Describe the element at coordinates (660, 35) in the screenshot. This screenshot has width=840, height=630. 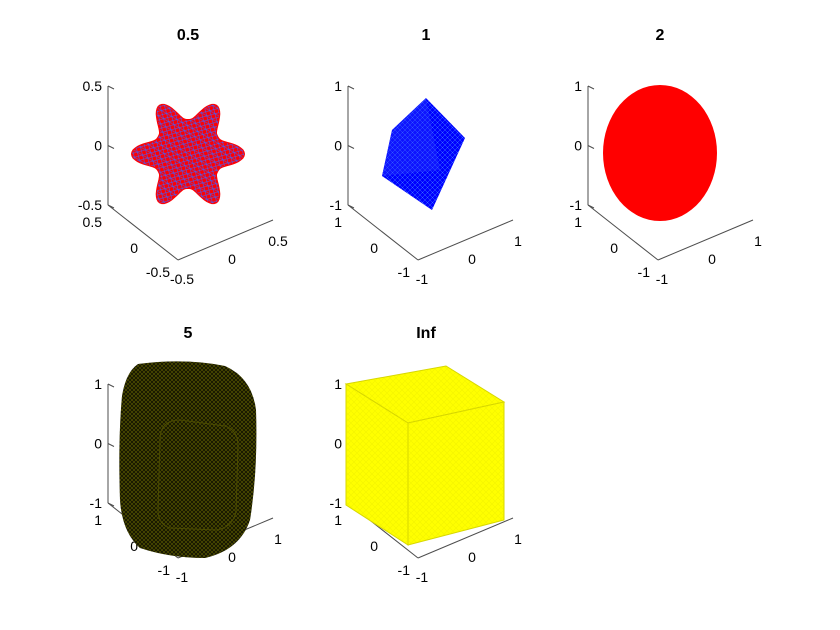
I see `panel-title: 2` at that location.